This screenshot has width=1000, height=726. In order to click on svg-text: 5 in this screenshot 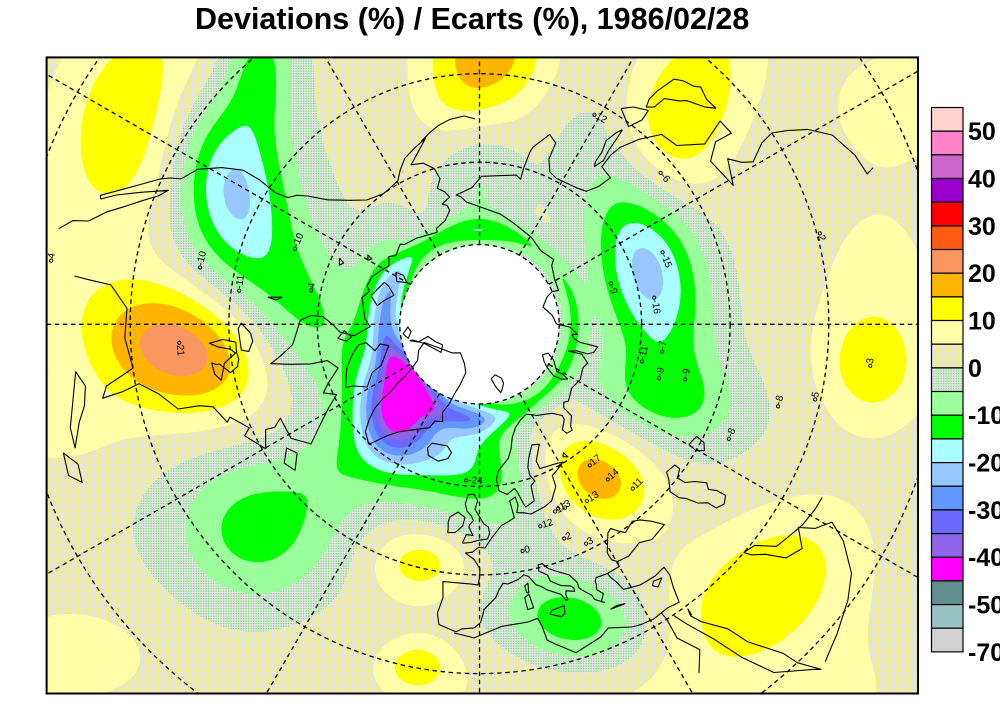, I will do `click(816, 394)`.